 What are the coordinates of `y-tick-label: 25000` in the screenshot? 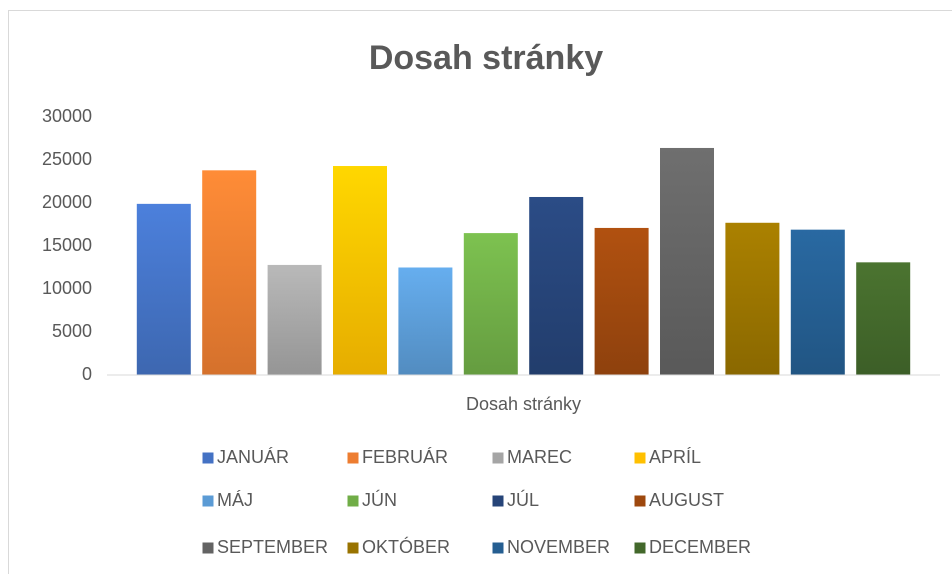 It's located at (67, 159).